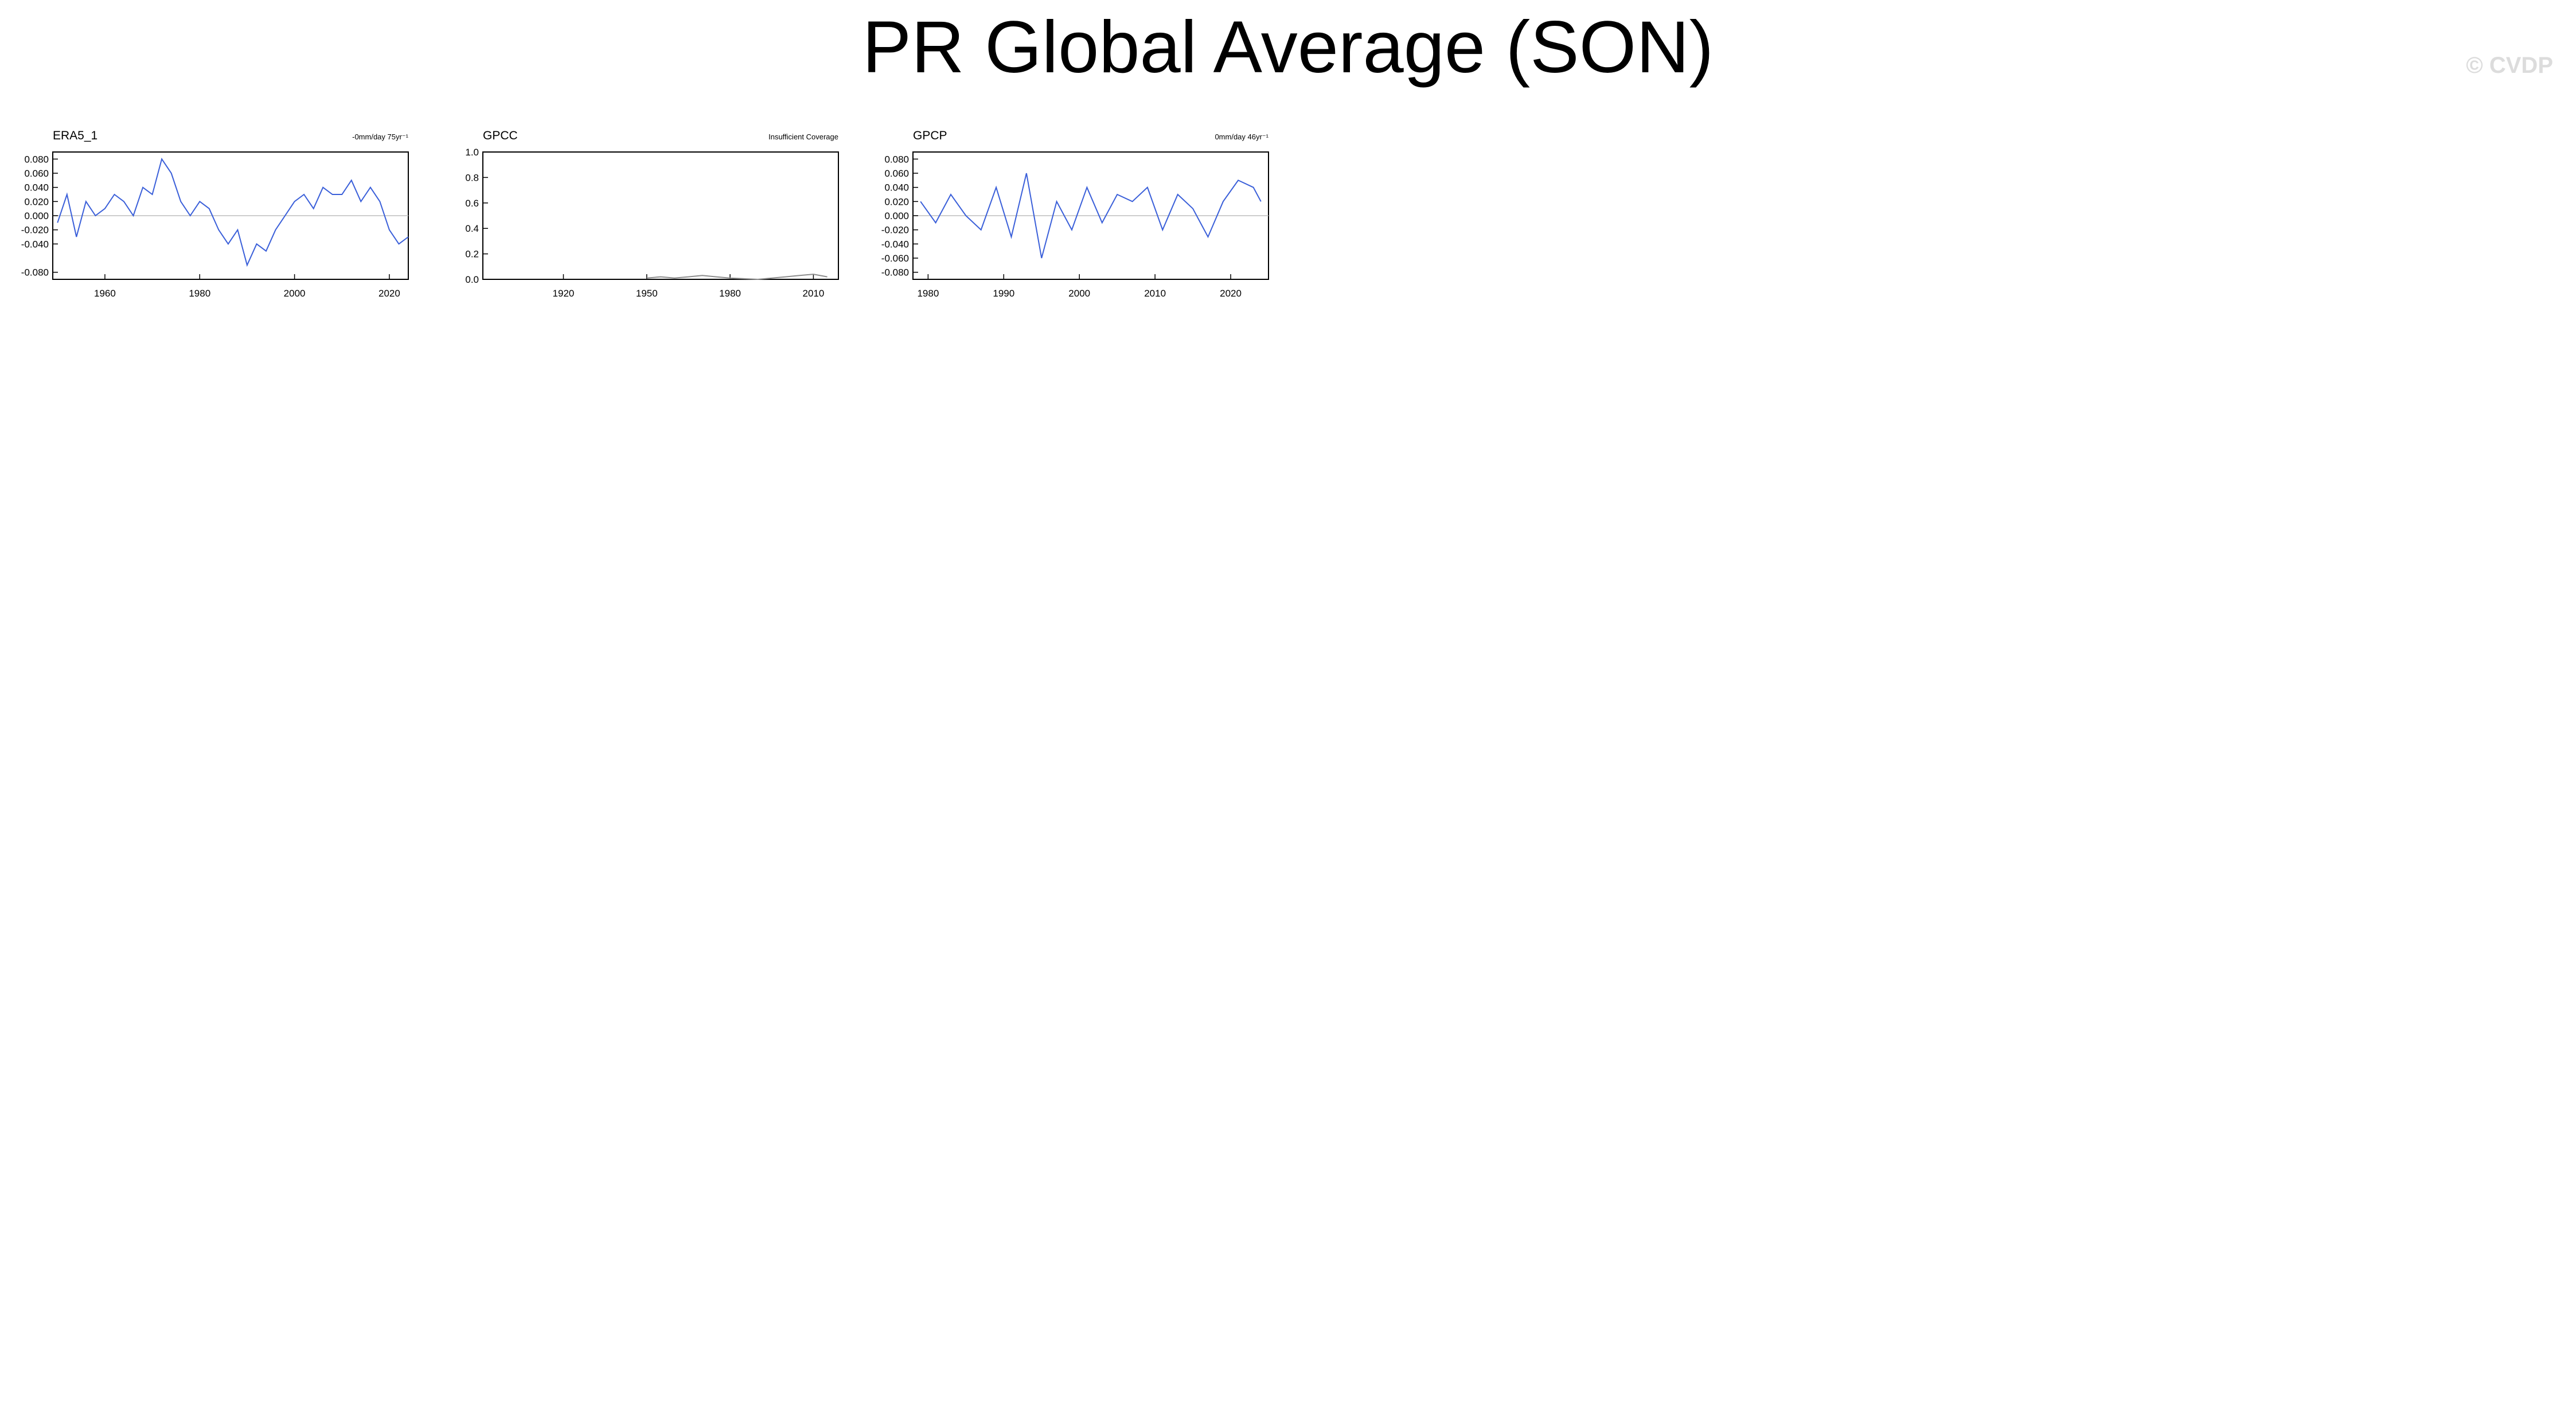 The width and height of the screenshot is (2576, 1403). I want to click on y-tick-label: 0.2, so click(472, 254).